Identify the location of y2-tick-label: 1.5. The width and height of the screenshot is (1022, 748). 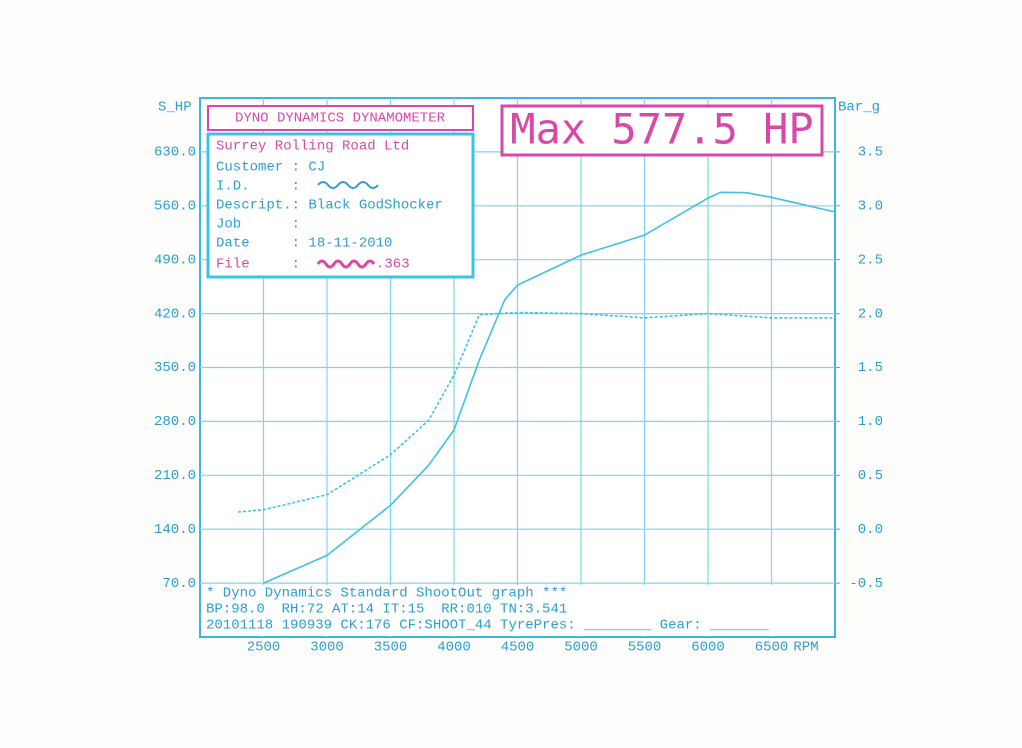
(870, 368).